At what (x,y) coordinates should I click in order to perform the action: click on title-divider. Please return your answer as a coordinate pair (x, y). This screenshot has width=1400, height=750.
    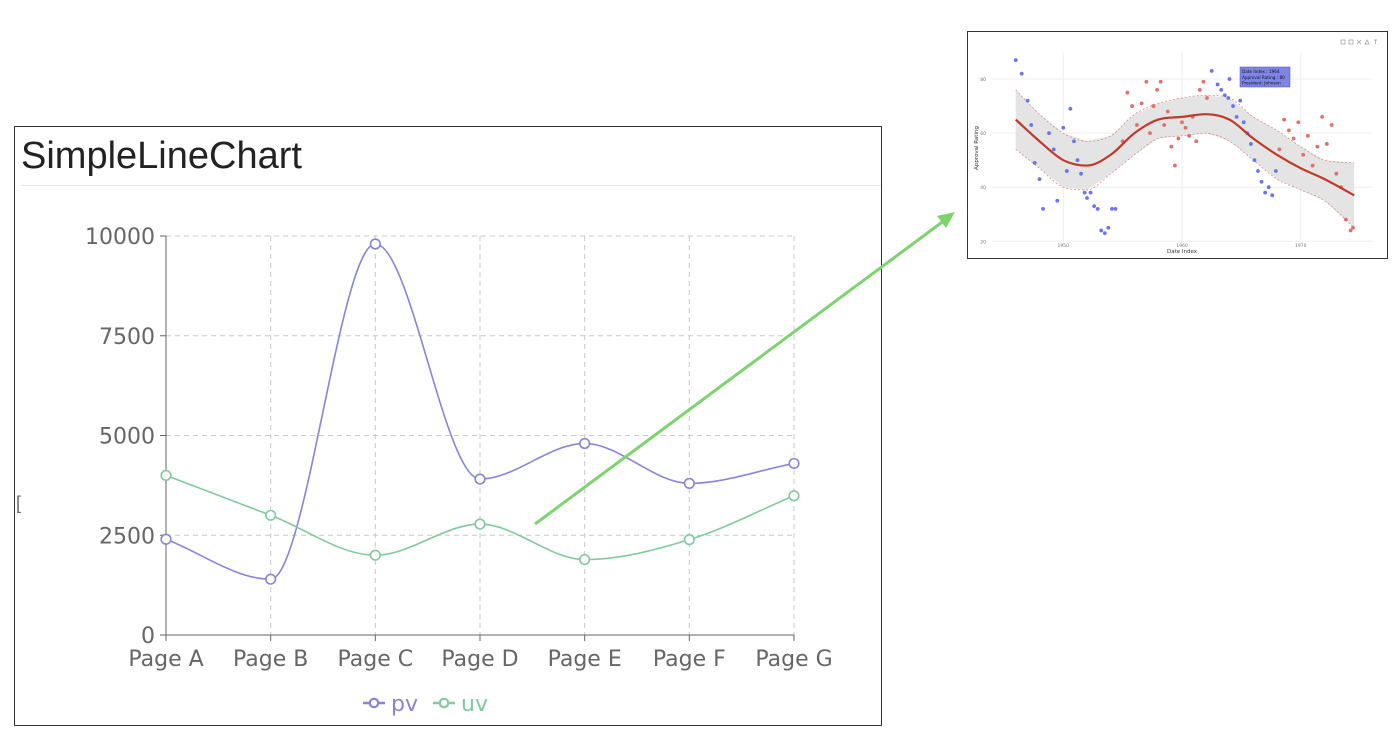
    Looking at the image, I should click on (451, 185).